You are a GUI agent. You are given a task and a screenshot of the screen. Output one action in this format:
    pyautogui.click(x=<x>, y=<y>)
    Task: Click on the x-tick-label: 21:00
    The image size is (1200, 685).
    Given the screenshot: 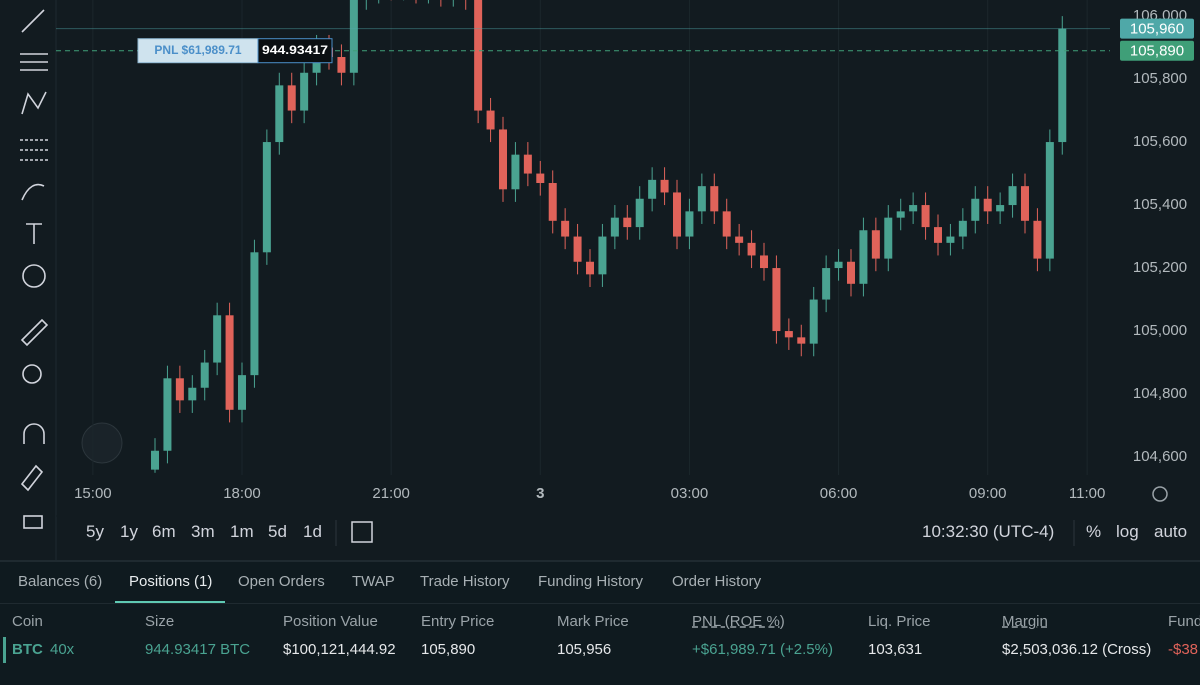 What is the action you would take?
    pyautogui.click(x=391, y=493)
    